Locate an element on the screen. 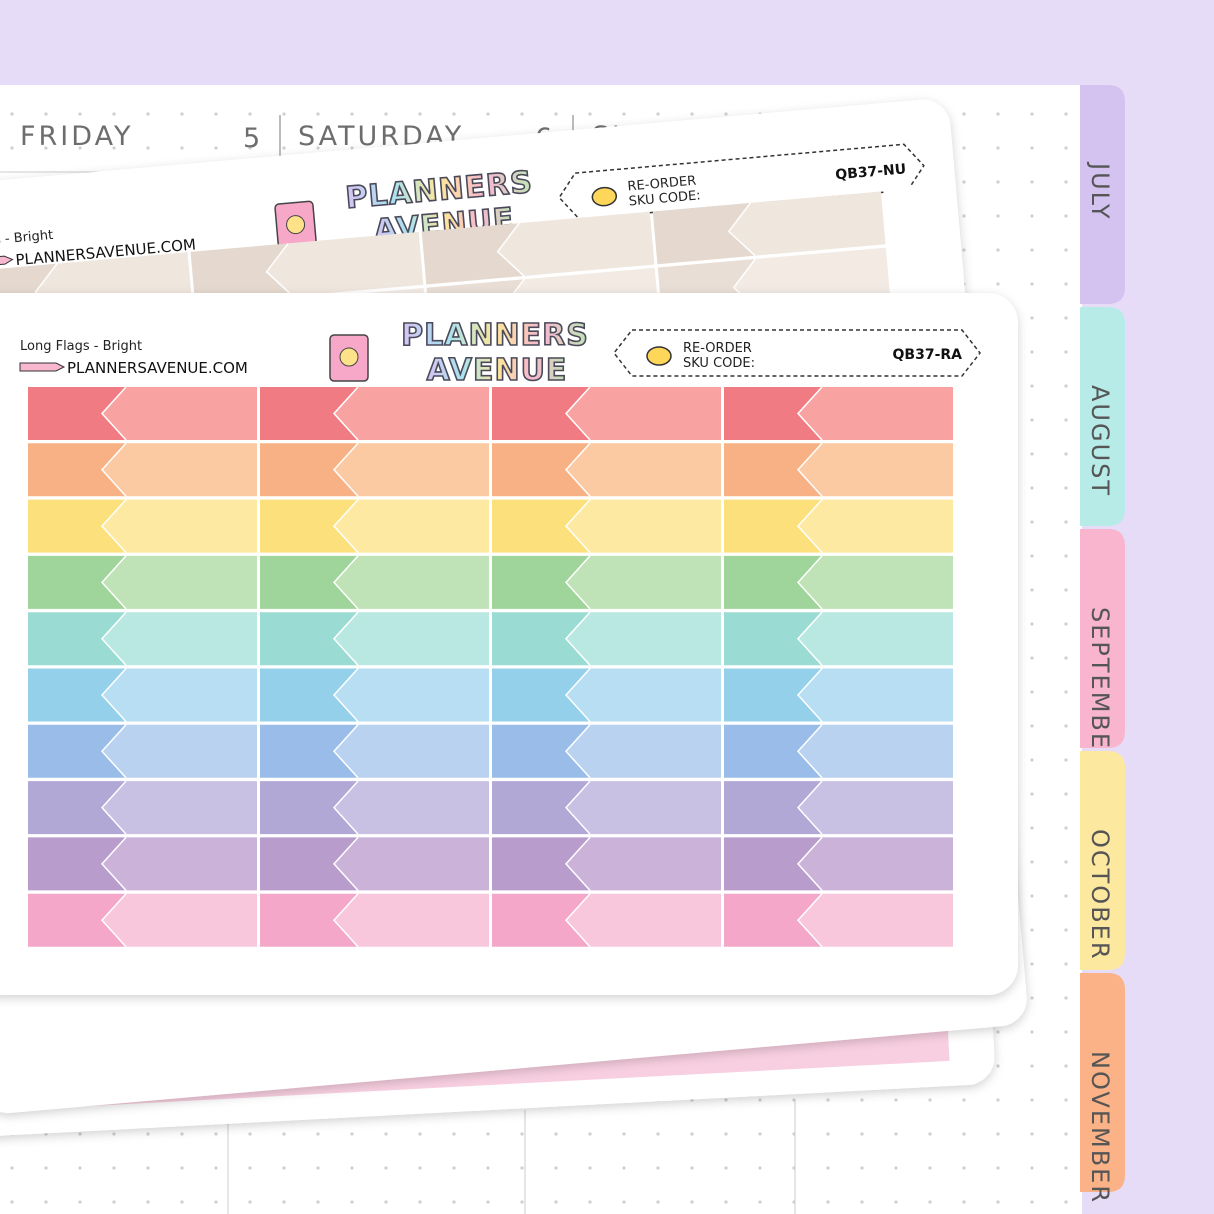 This screenshot has height=1214, width=1214. tabs: JULY AUGUST SEPTEMBER OCTOBER NOVEMBER is located at coordinates (1102, 644).